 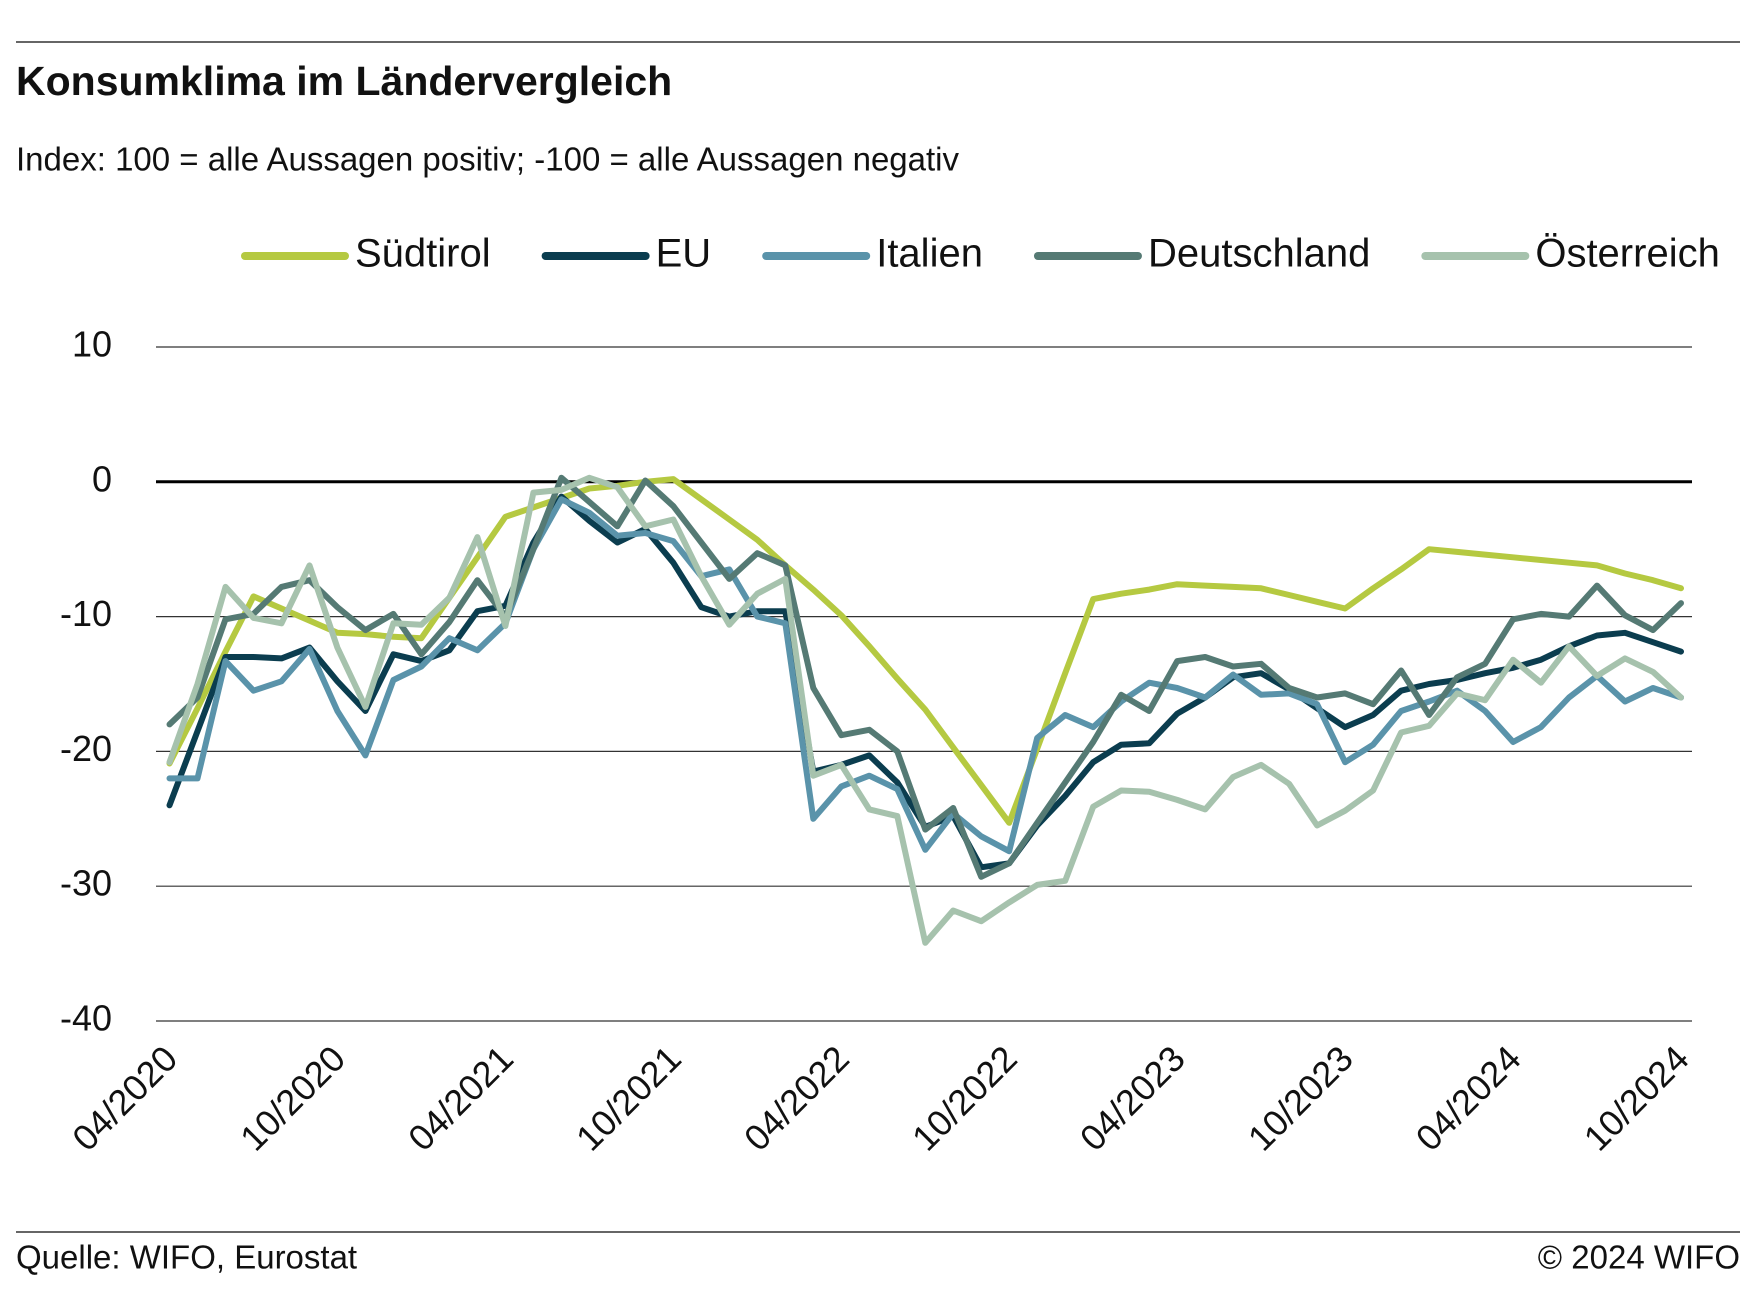 What do you see at coordinates (186, 1257) in the screenshot?
I see `source: Quelle: WIFO, Eurostat` at bounding box center [186, 1257].